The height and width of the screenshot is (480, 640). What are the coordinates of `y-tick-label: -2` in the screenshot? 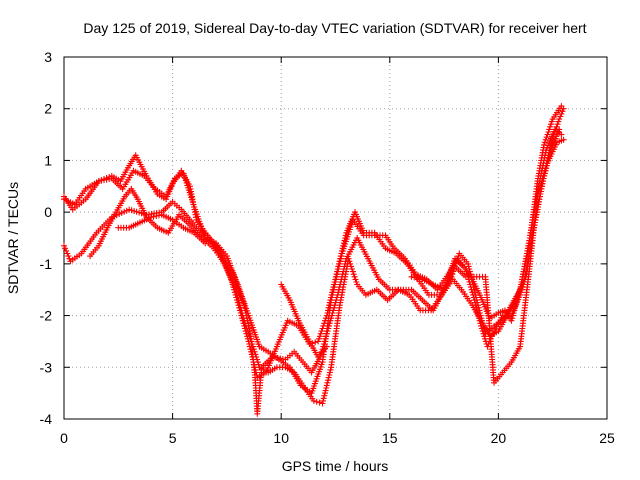 It's located at (46, 316).